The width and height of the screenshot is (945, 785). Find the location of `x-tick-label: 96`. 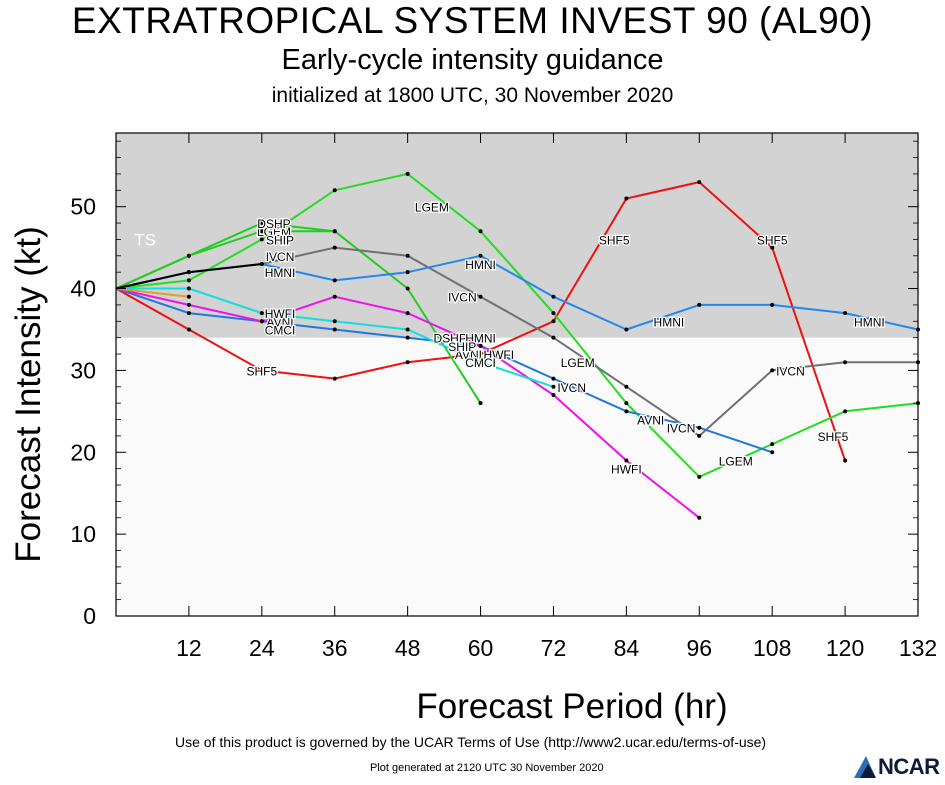

x-tick-label: 96 is located at coordinates (699, 648).